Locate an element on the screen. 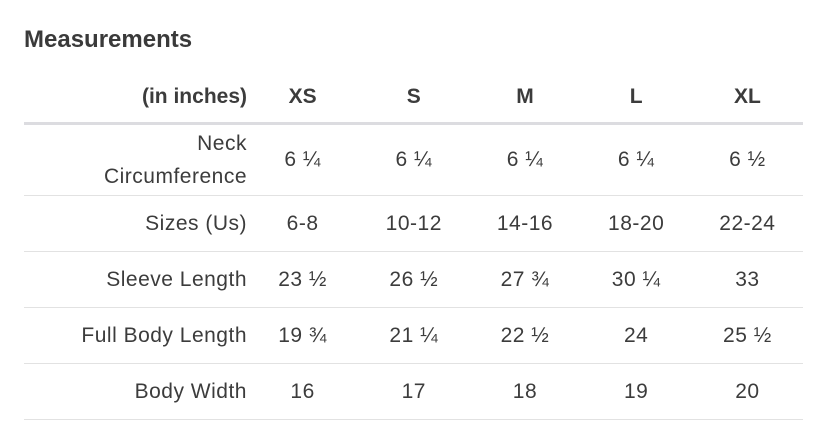 This screenshot has width=828, height=431. table-row: Sleeve Length 23 ½ 26 ½ 27 ¾ 30 ¼ 33 is located at coordinates (413, 279).